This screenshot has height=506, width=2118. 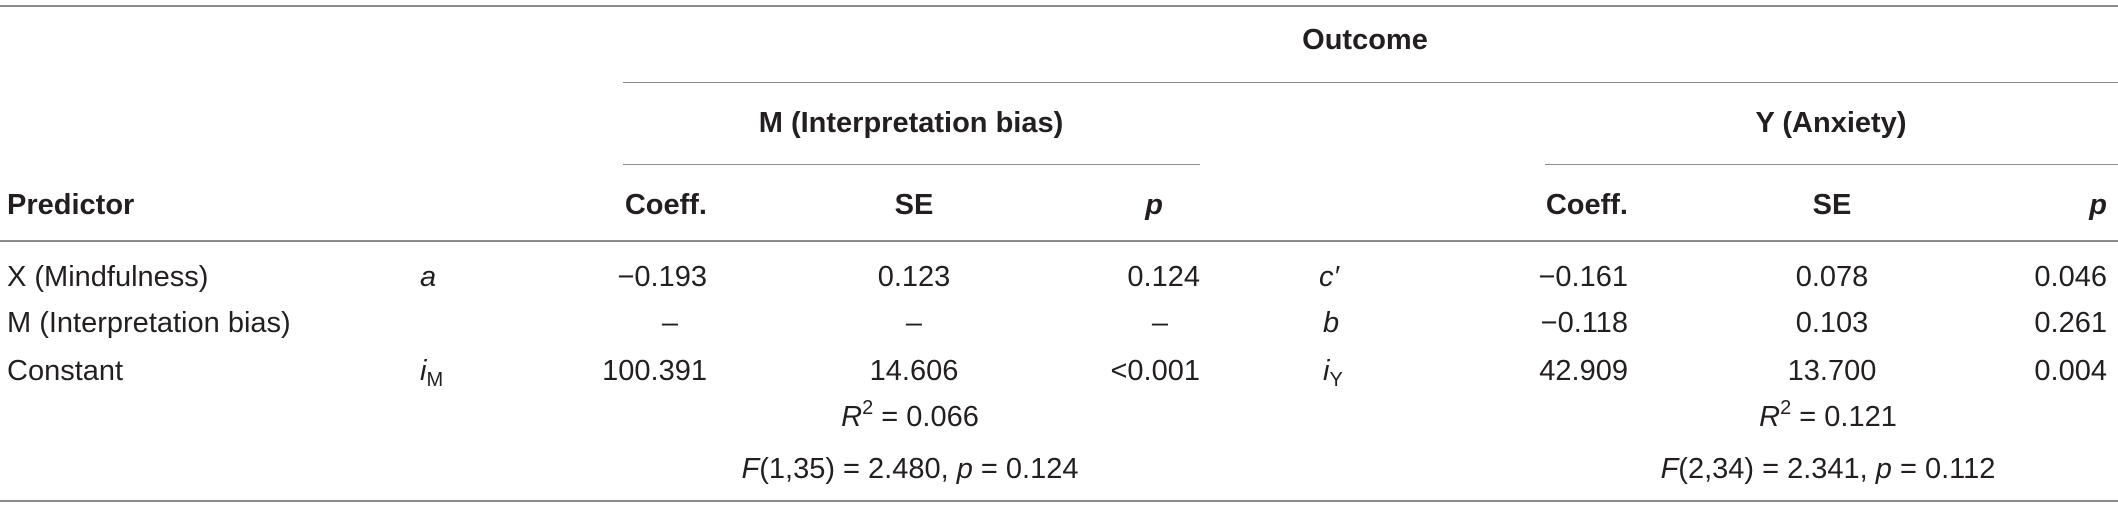 I want to click on row-m-se: 0.123, so click(x=914, y=277).